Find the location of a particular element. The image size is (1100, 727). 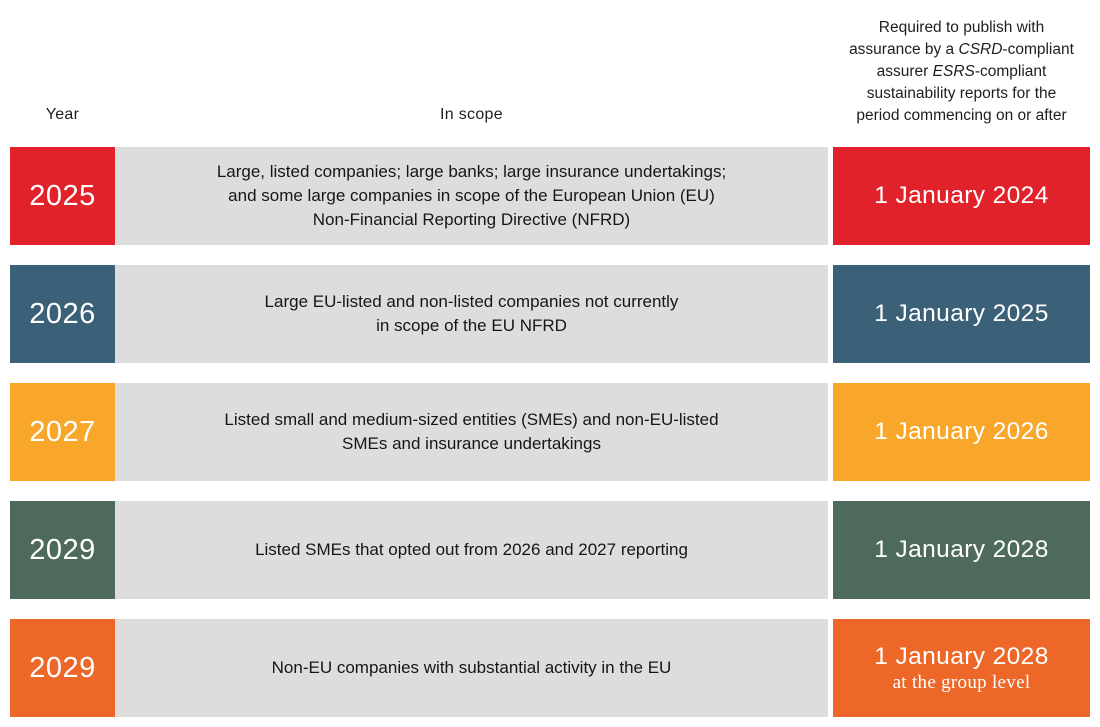

date-value: 1 January 2026 is located at coordinates (961, 431).